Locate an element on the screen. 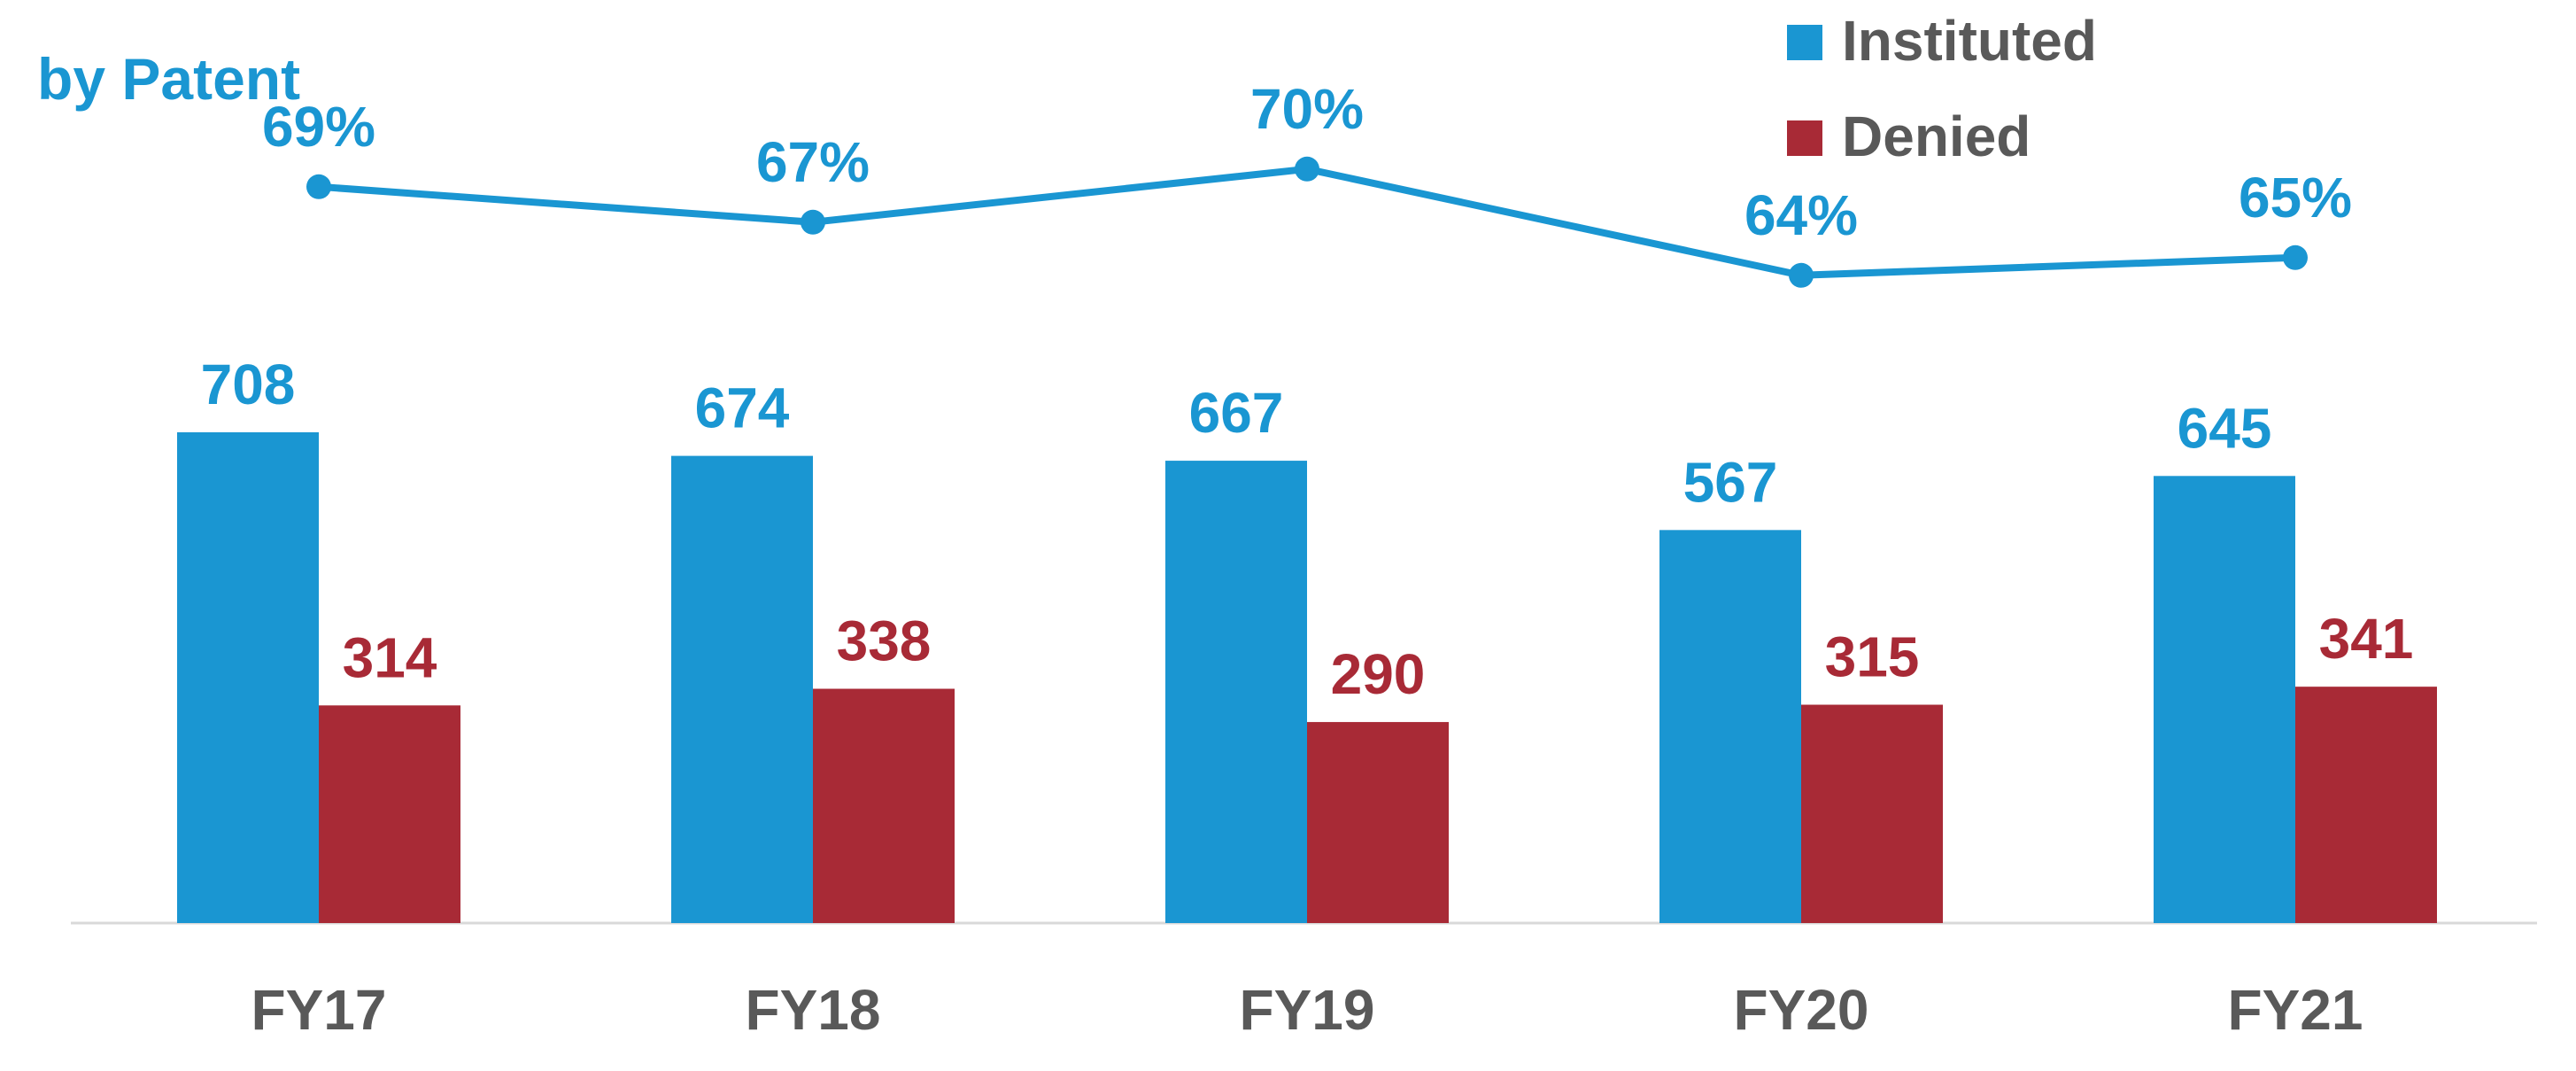 This screenshot has width=2576, height=1071. rate-line is located at coordinates (1307, 222).